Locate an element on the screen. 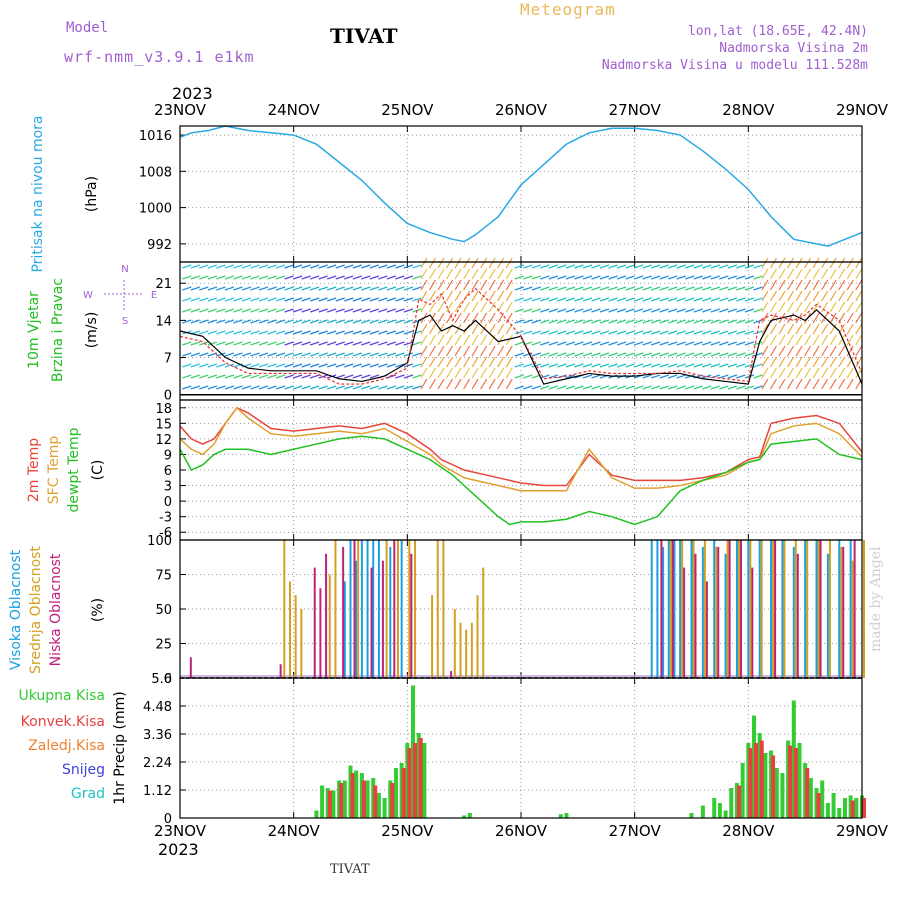  x-tick-label-top: 28NOV is located at coordinates (748, 110).